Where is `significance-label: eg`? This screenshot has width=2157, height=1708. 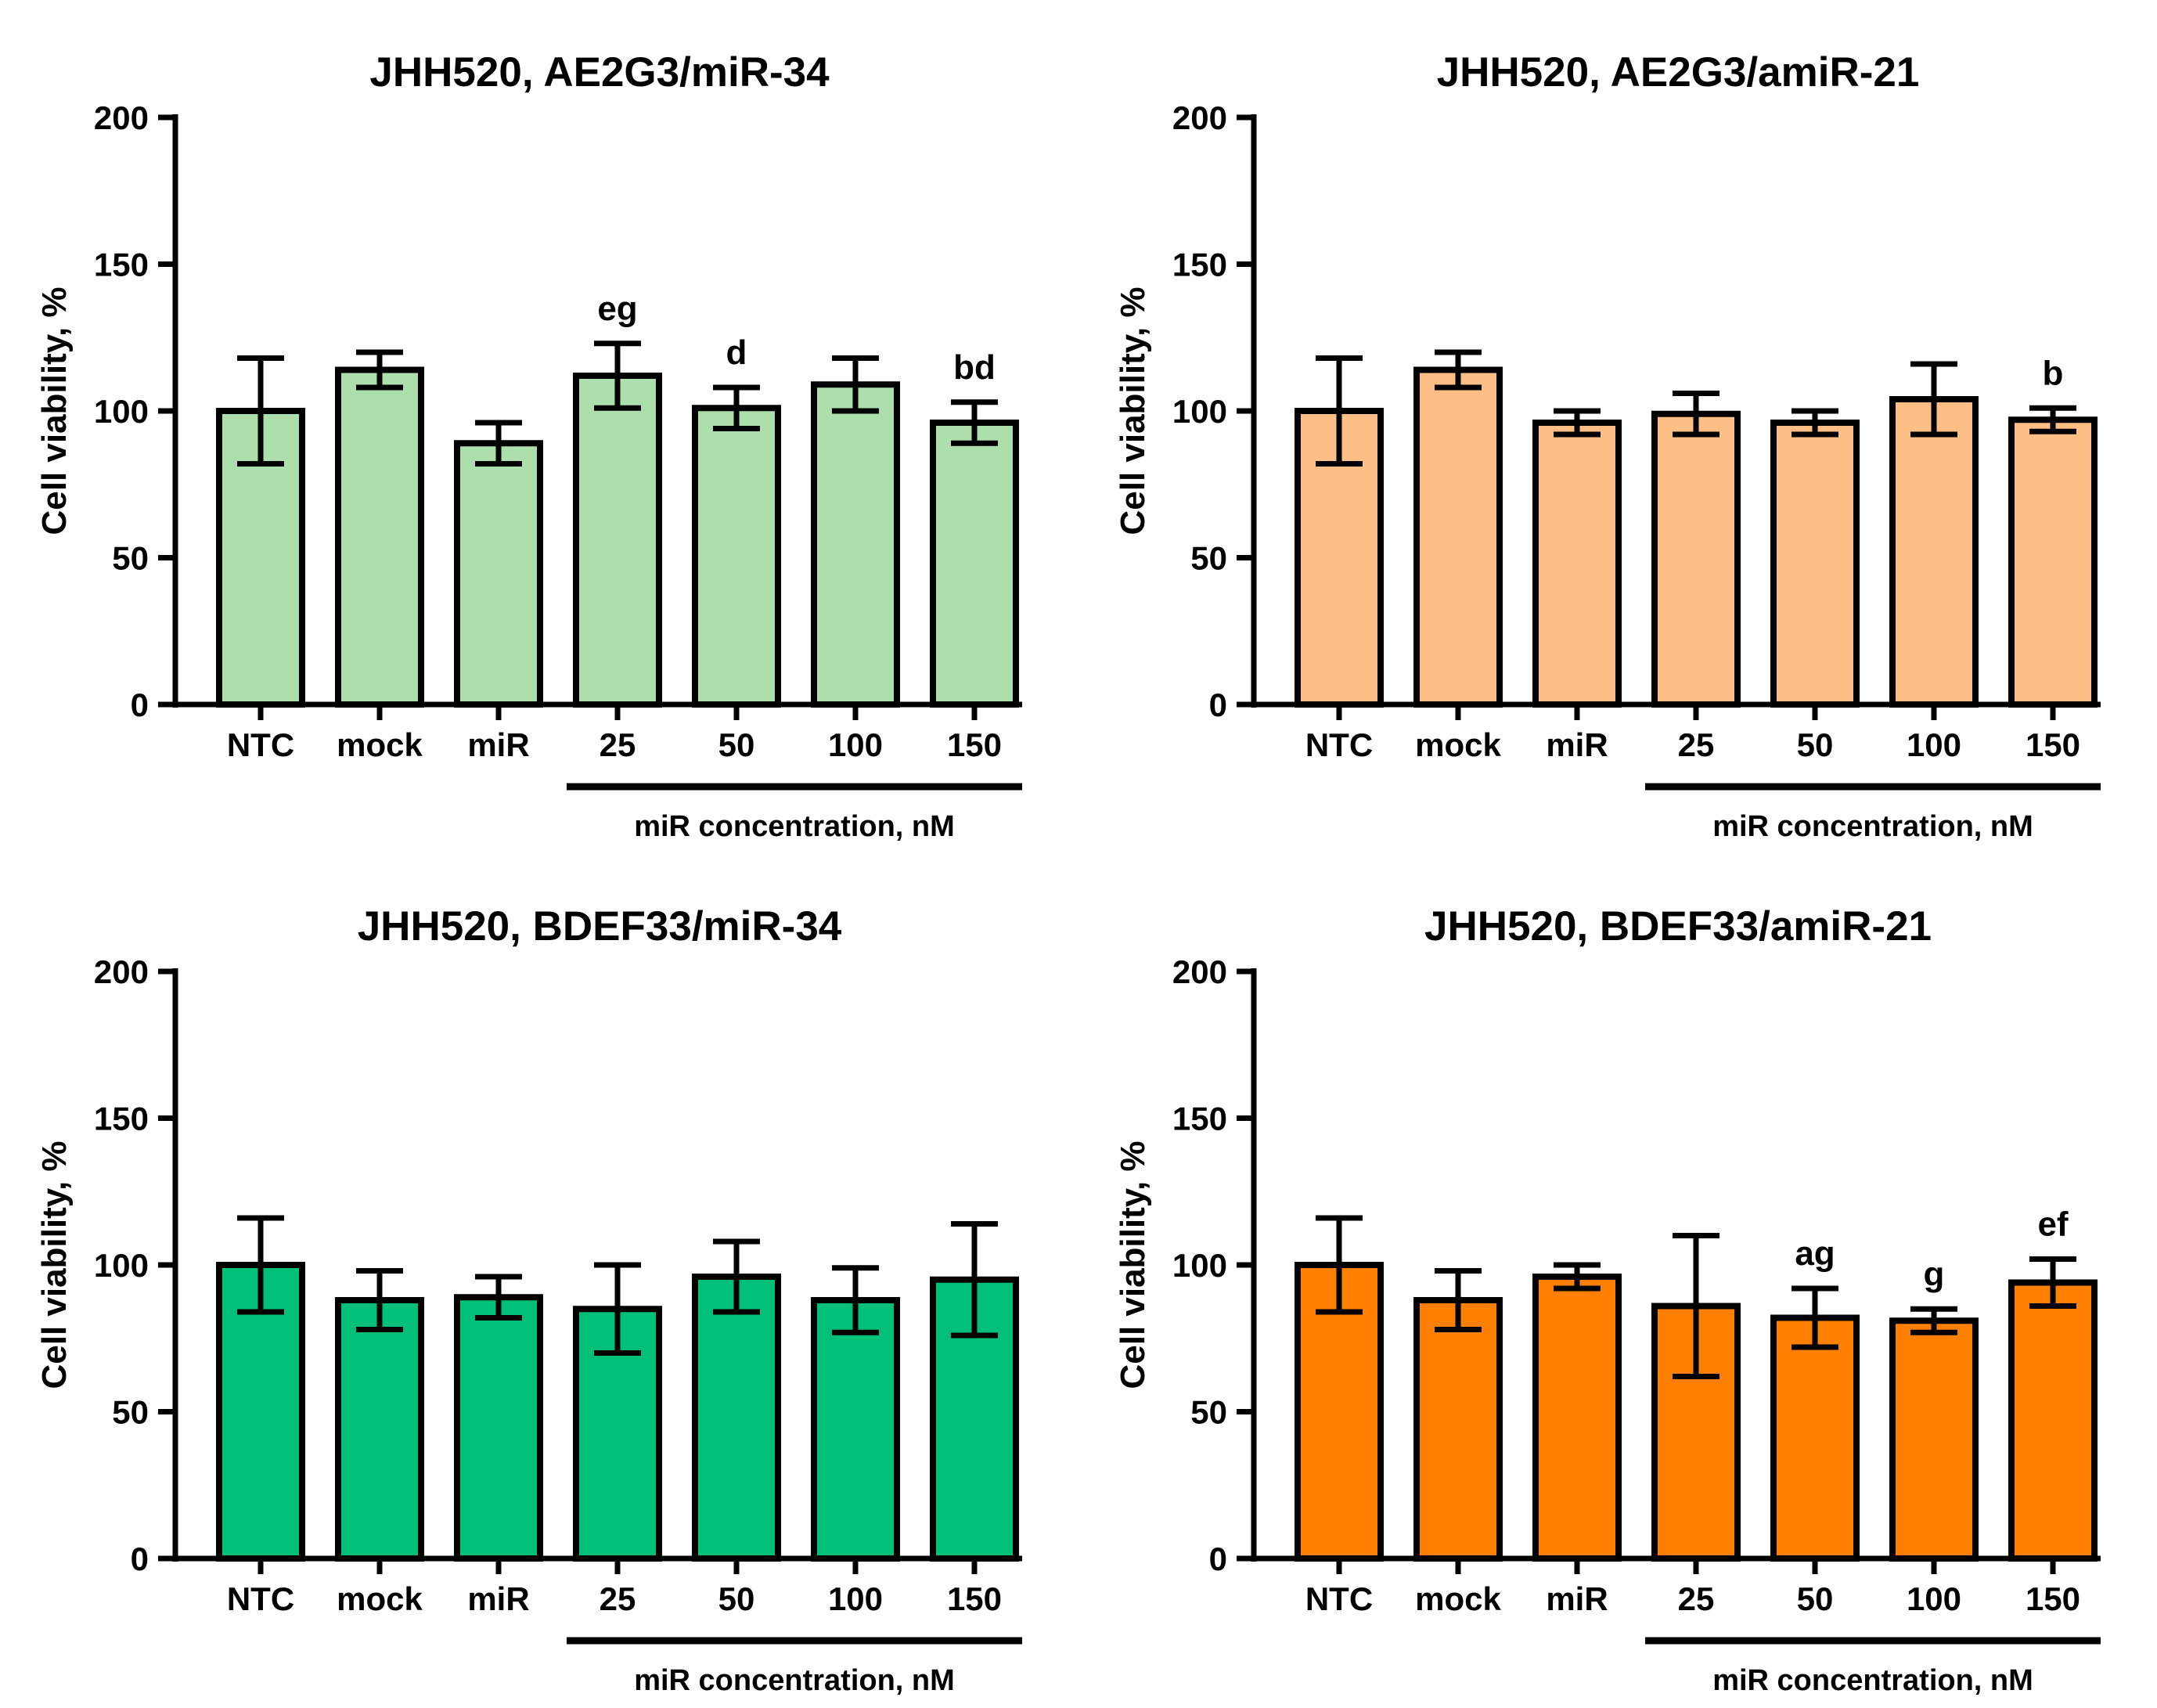 significance-label: eg is located at coordinates (617, 309).